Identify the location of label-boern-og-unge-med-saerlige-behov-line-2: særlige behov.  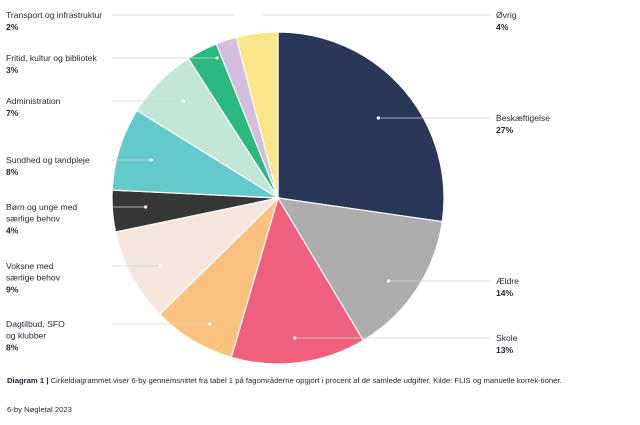
(33, 219).